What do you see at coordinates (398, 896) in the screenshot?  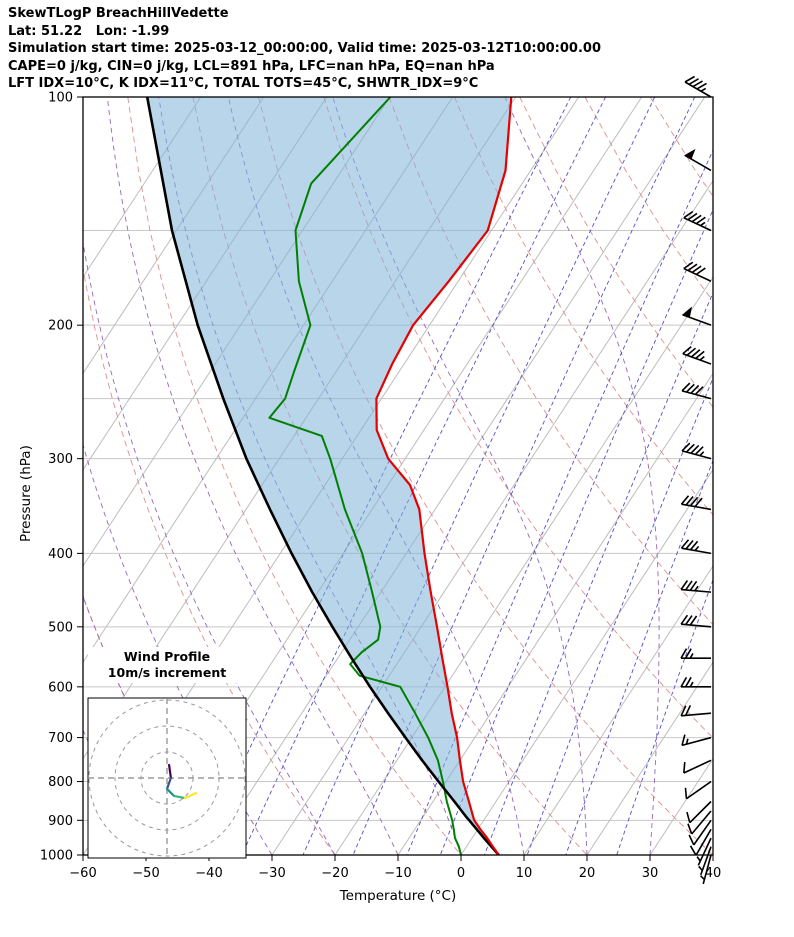 I see `x-axis-label: Temperature (°C)` at bounding box center [398, 896].